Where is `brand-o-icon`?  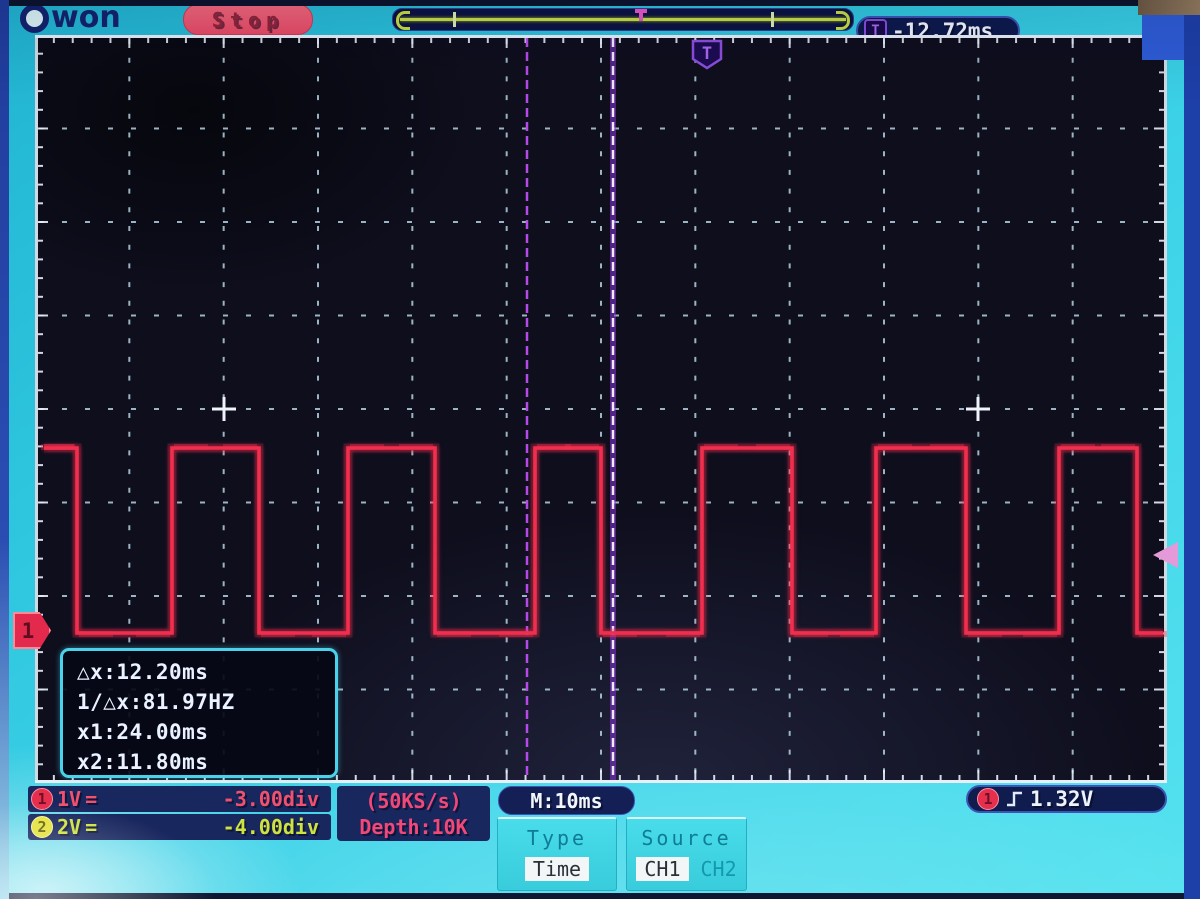 brand-o-icon is located at coordinates (34, 18).